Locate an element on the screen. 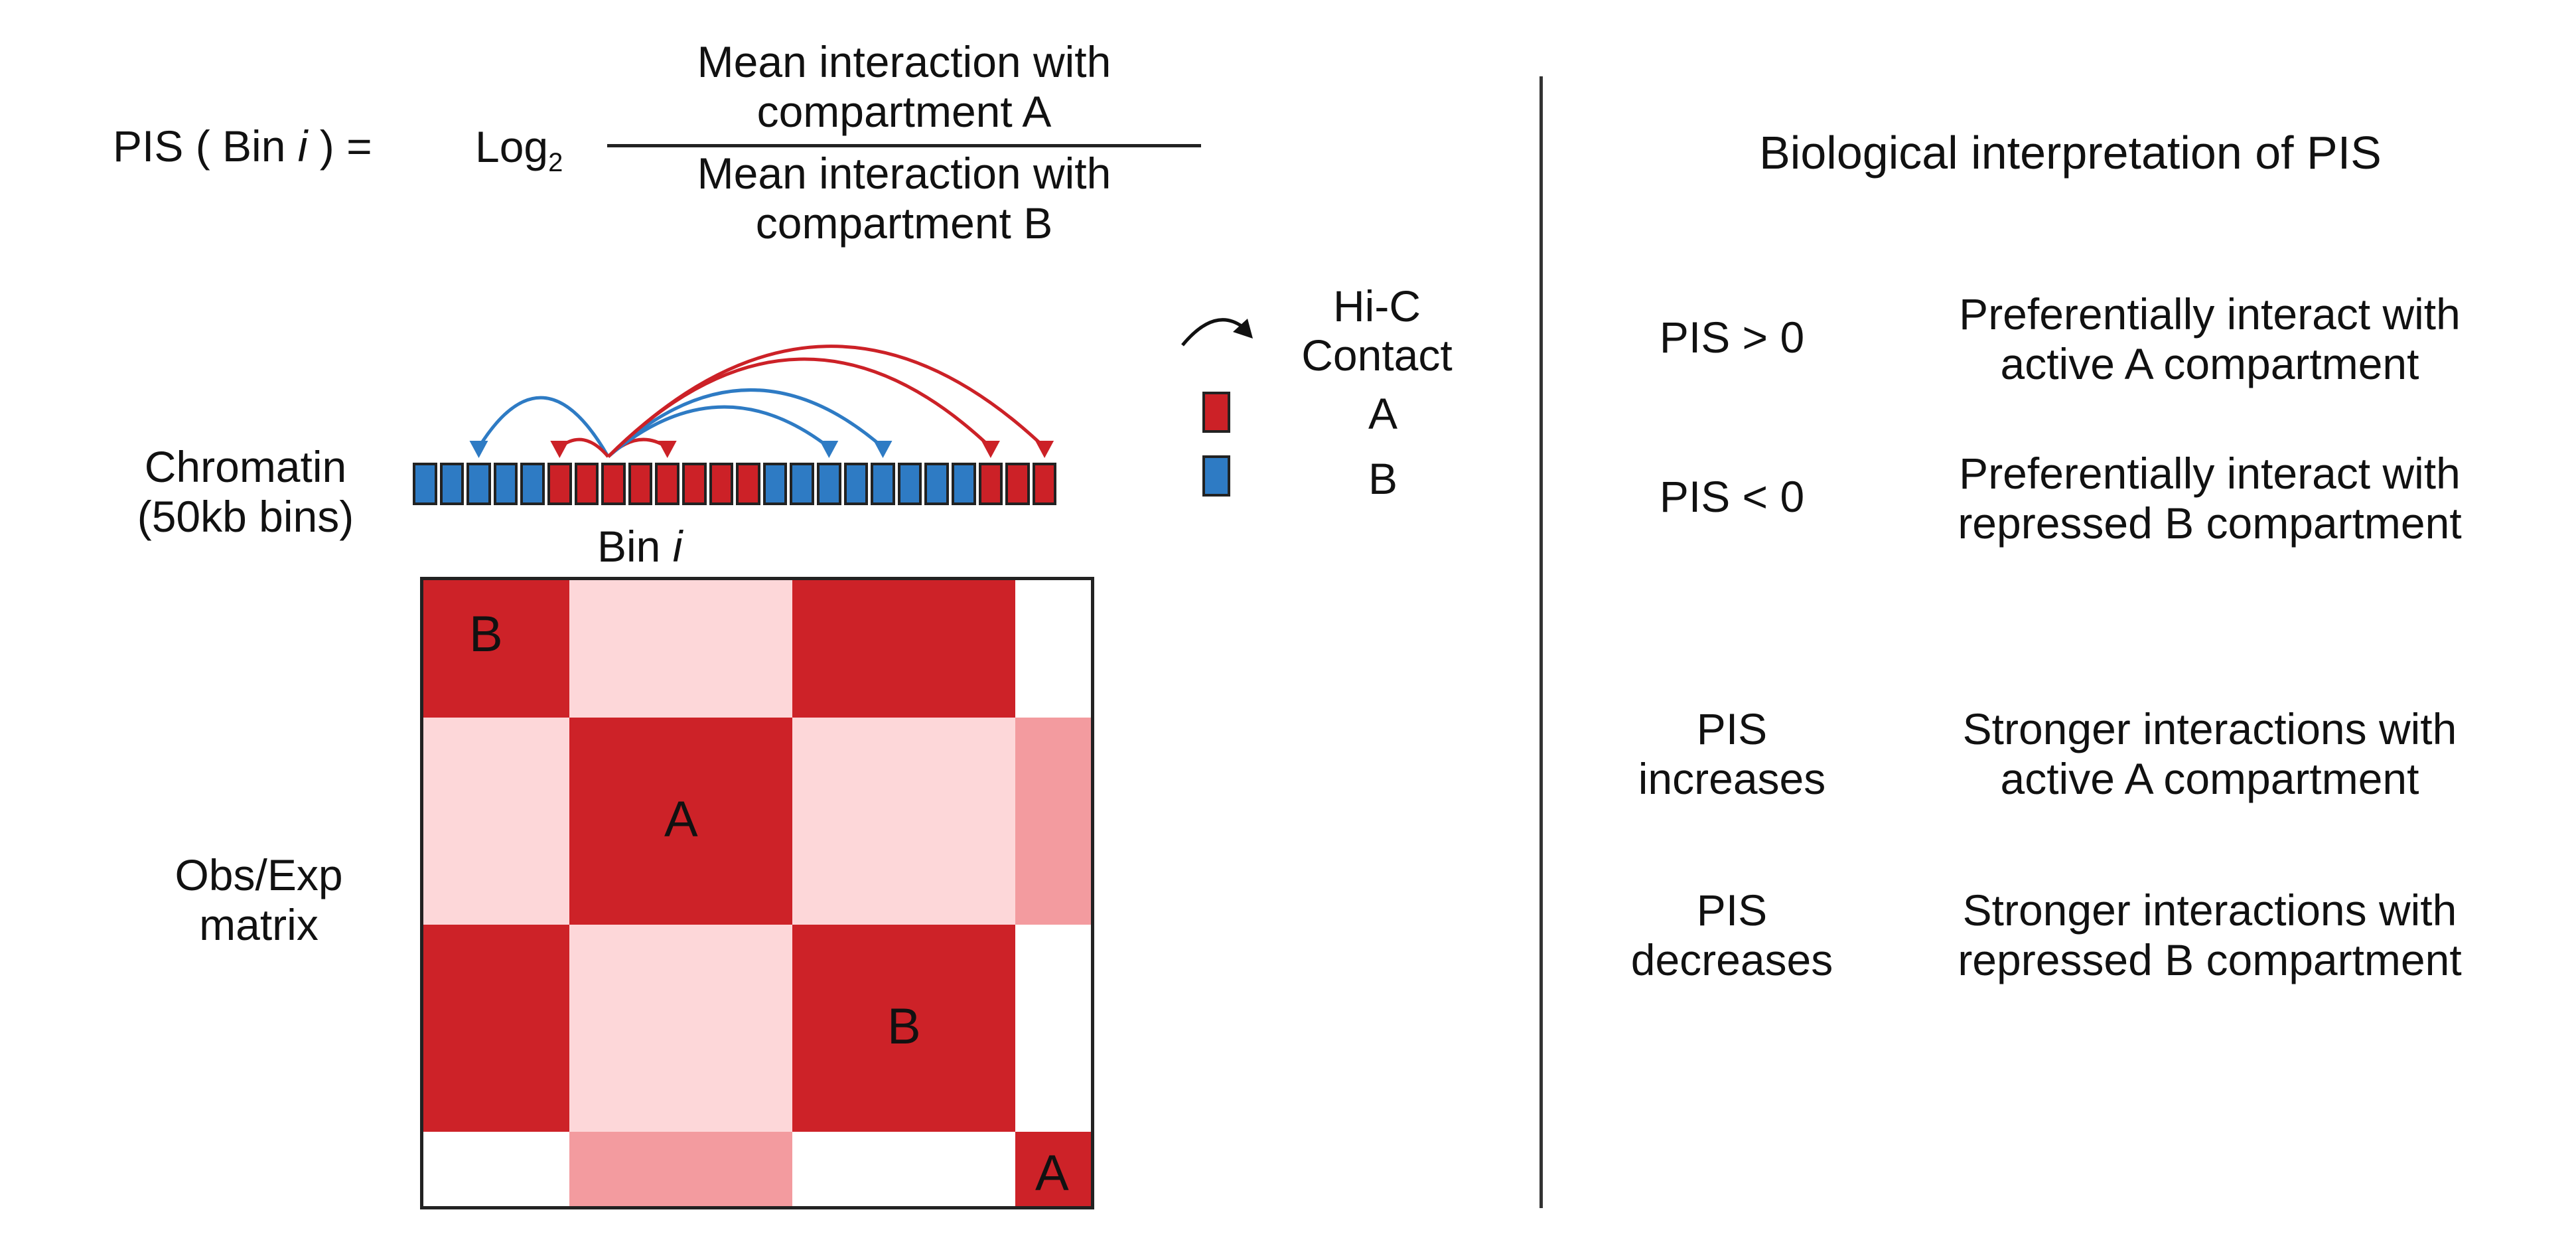 This screenshot has width=2576, height=1234. hic-contact-label-line2: Contact is located at coordinates (1377, 356).